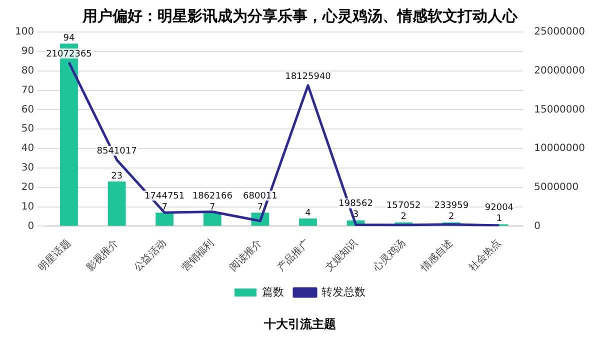  What do you see at coordinates (27, 206) in the screenshot?
I see `y-tick-label: 10` at bounding box center [27, 206].